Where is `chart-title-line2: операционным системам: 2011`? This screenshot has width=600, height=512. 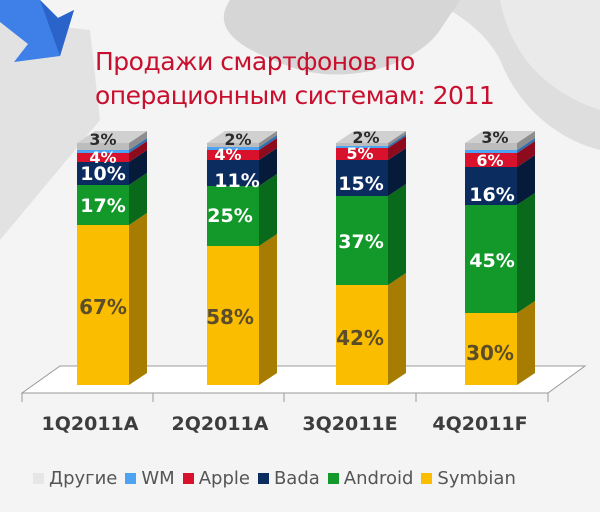 chart-title-line2: операционным системам: 2011 is located at coordinates (295, 95).